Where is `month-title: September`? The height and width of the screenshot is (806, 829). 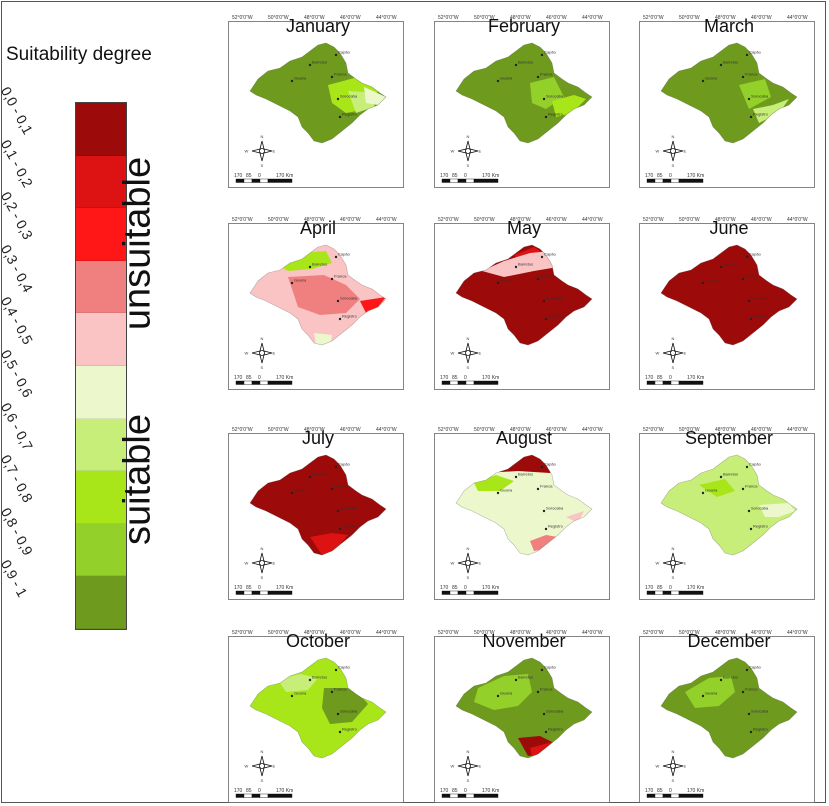 month-title: September is located at coordinates (729, 438).